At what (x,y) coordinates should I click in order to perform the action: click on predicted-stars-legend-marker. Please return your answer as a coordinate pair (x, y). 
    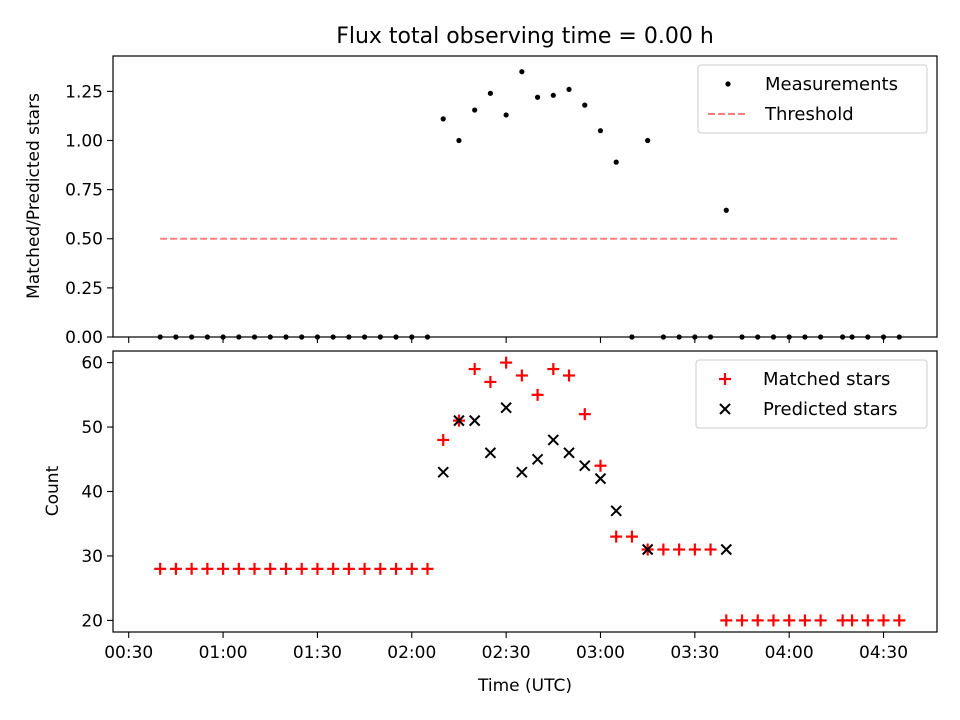
    Looking at the image, I should click on (725, 409).